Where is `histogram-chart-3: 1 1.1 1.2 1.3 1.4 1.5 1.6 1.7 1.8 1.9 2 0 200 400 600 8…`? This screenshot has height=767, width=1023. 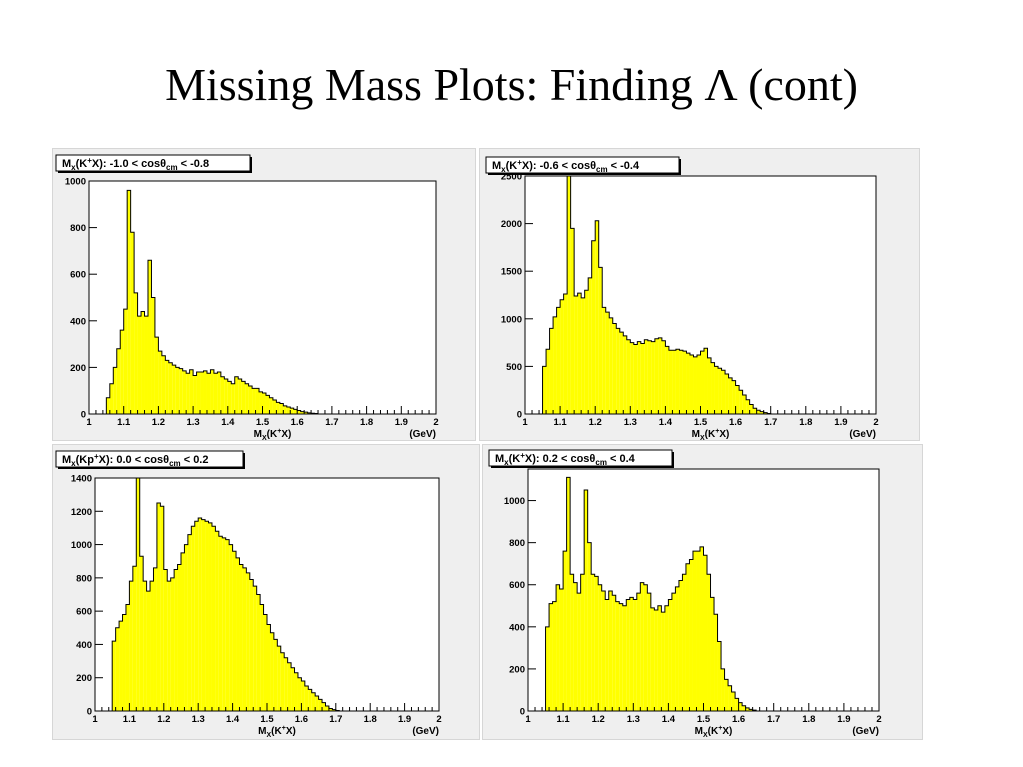 histogram-chart-3: 1 1.1 1.2 1.3 1.4 1.5 1.6 1.7 1.8 1.9 2 0 200 400 600 8… is located at coordinates (248, 594).